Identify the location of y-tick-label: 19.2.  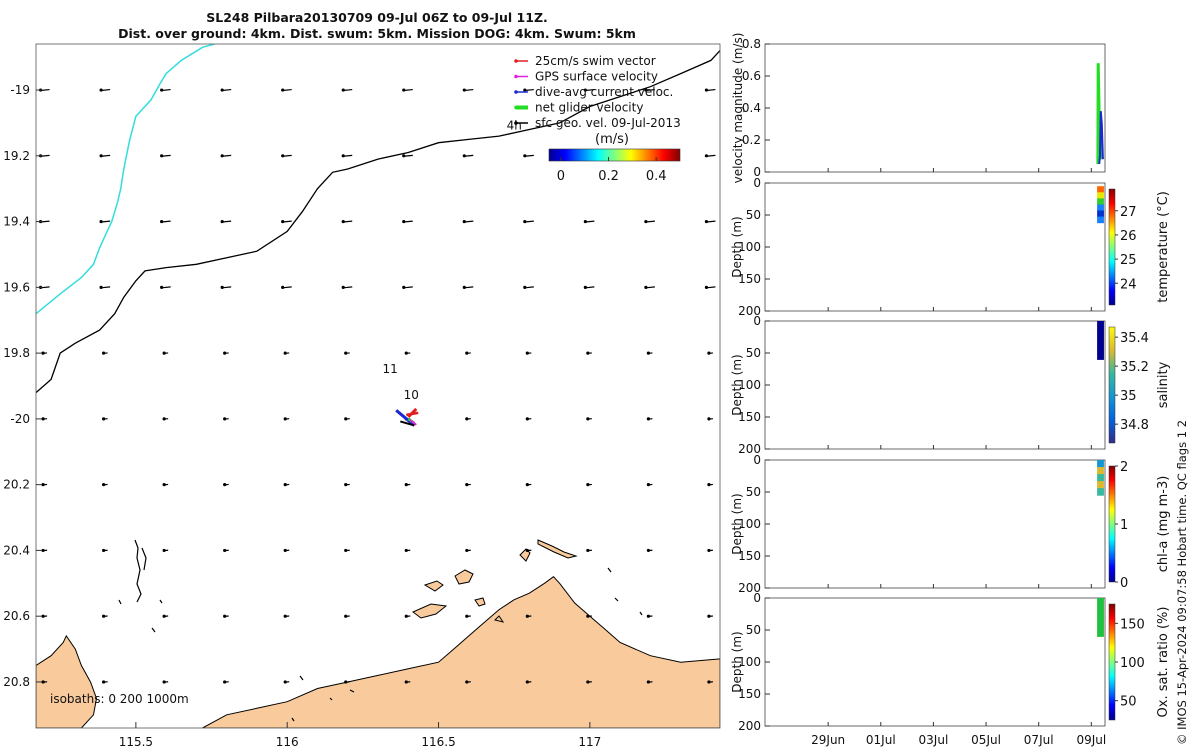
(16, 156).